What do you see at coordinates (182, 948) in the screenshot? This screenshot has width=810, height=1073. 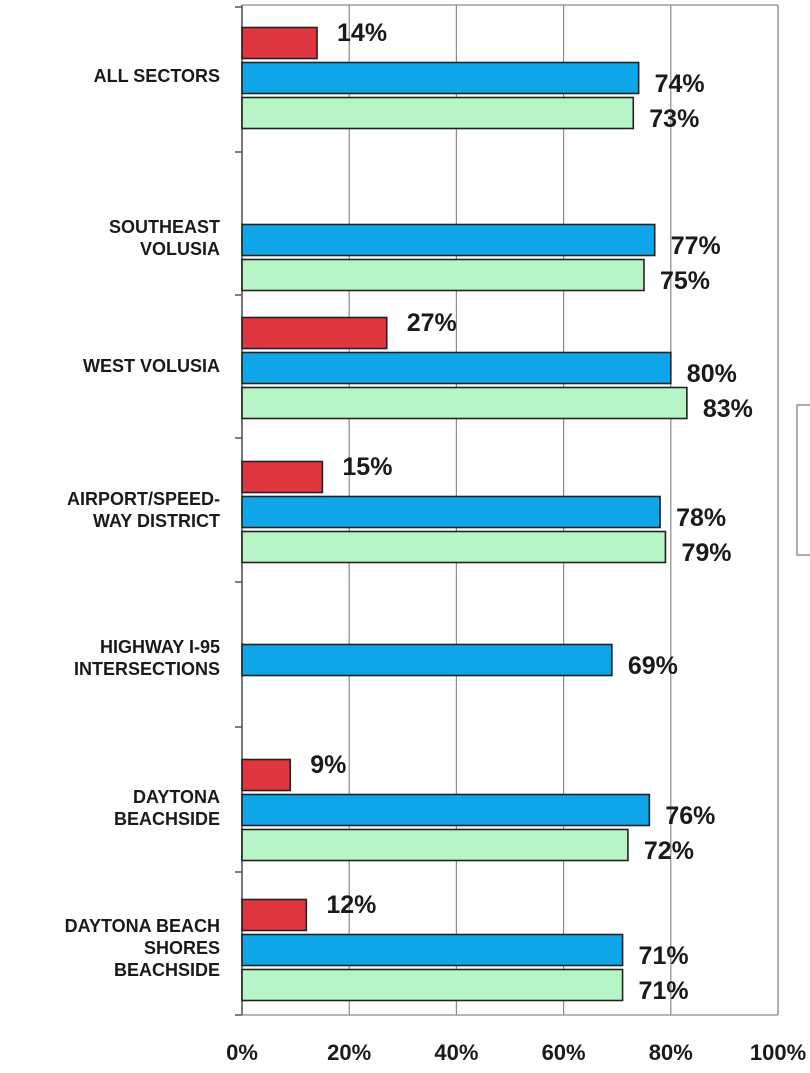 I see `category-label: SHORES` at bounding box center [182, 948].